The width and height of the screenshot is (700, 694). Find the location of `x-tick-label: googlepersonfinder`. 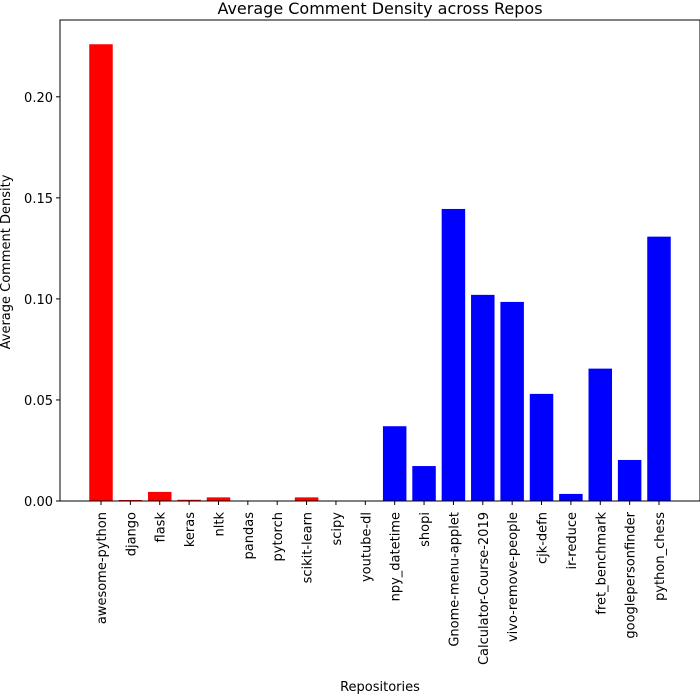

x-tick-label: googlepersonfinder is located at coordinates (631, 574).